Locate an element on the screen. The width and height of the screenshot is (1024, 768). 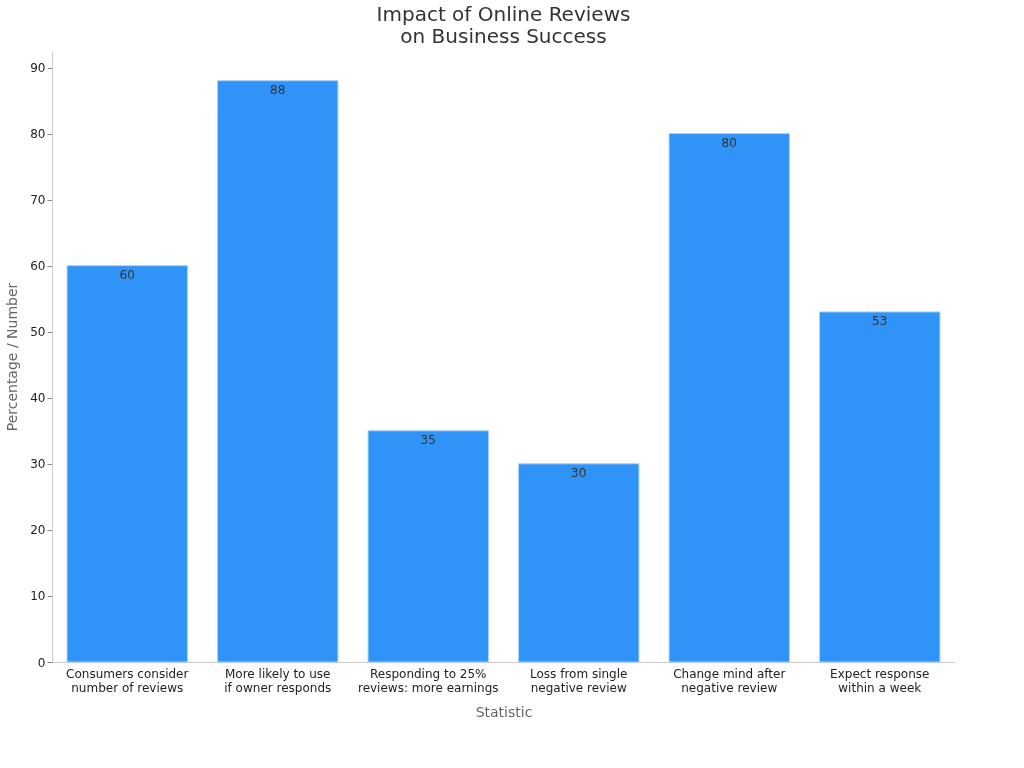
y-tick-label: 70 is located at coordinates (38, 200).